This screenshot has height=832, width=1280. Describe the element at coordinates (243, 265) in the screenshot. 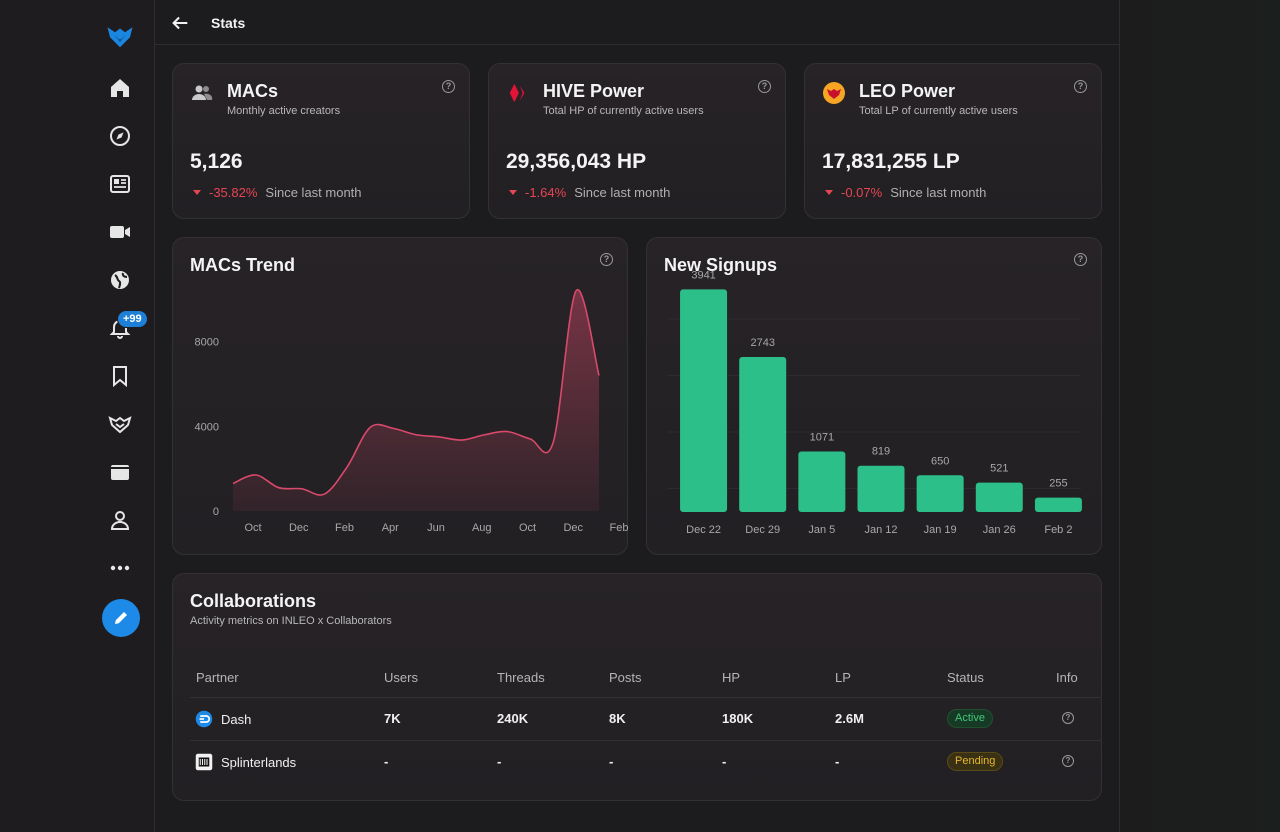

I see `chart-title: MACs Trend` at that location.